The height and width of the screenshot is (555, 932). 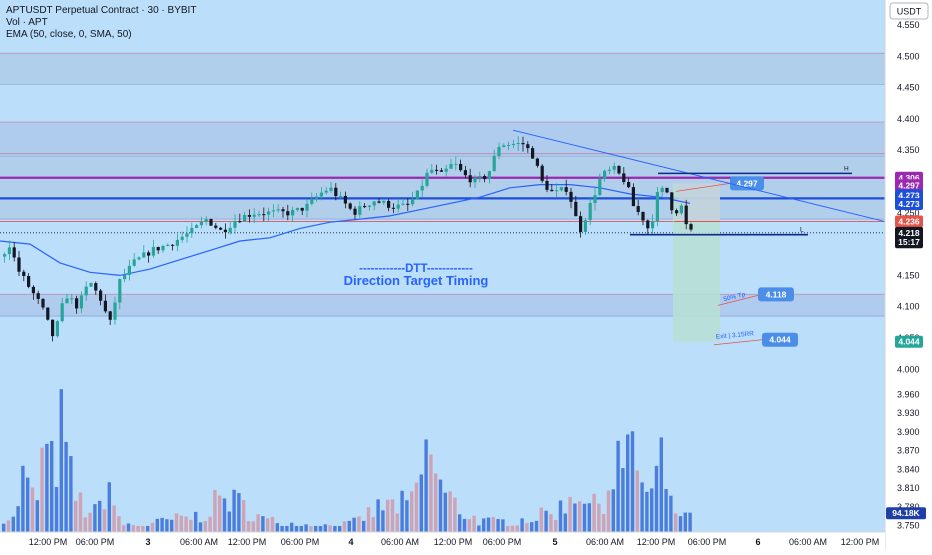 What do you see at coordinates (909, 232) in the screenshot?
I see `price-badge` at bounding box center [909, 232].